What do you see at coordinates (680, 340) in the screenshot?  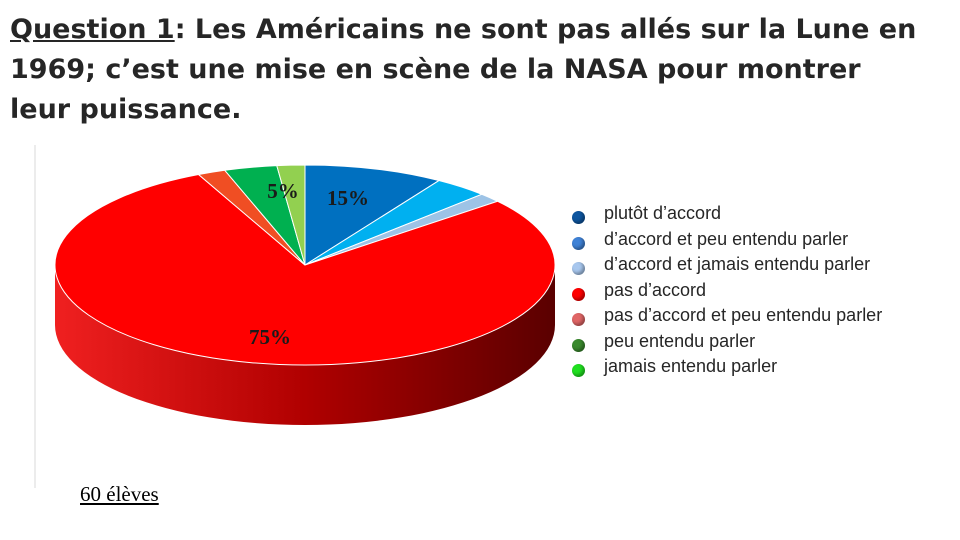 I see `legend-label: peu entendu parler` at bounding box center [680, 340].